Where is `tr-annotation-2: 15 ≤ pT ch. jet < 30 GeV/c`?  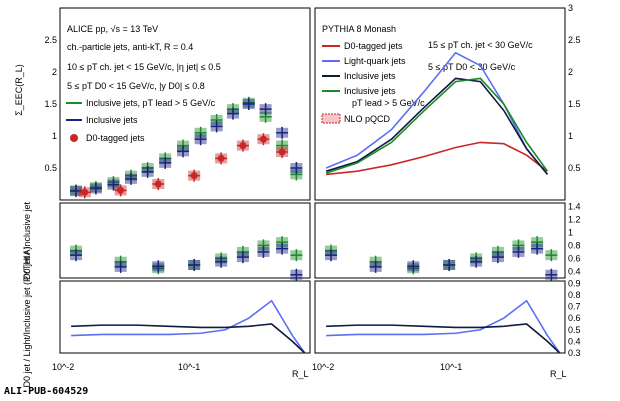 tr-annotation-2: 15 ≤ pT ch. jet < 30 GeV/c is located at coordinates (480, 45).